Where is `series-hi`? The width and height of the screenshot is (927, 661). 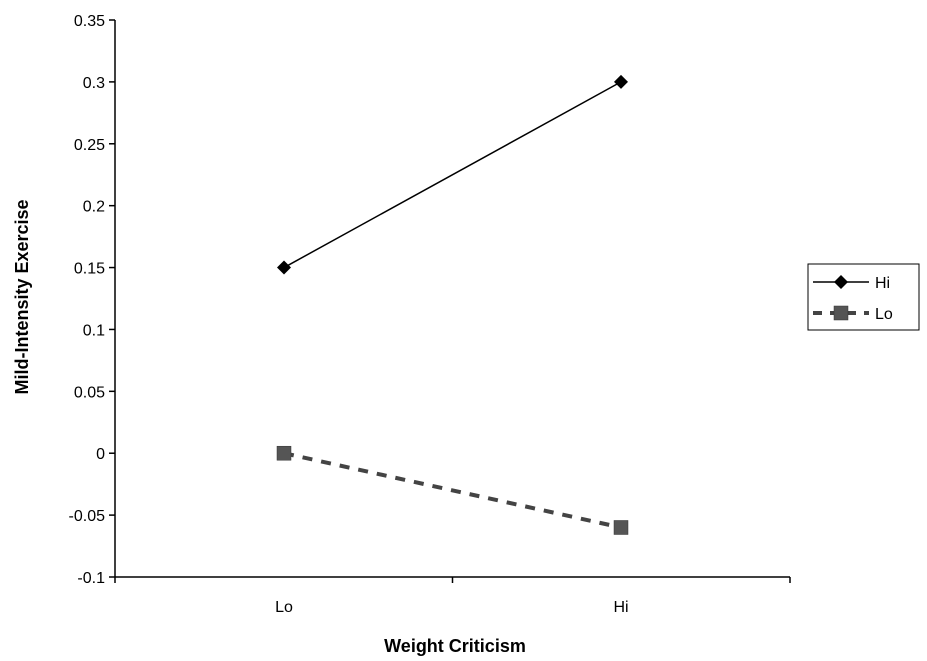 series-hi is located at coordinates (452, 174).